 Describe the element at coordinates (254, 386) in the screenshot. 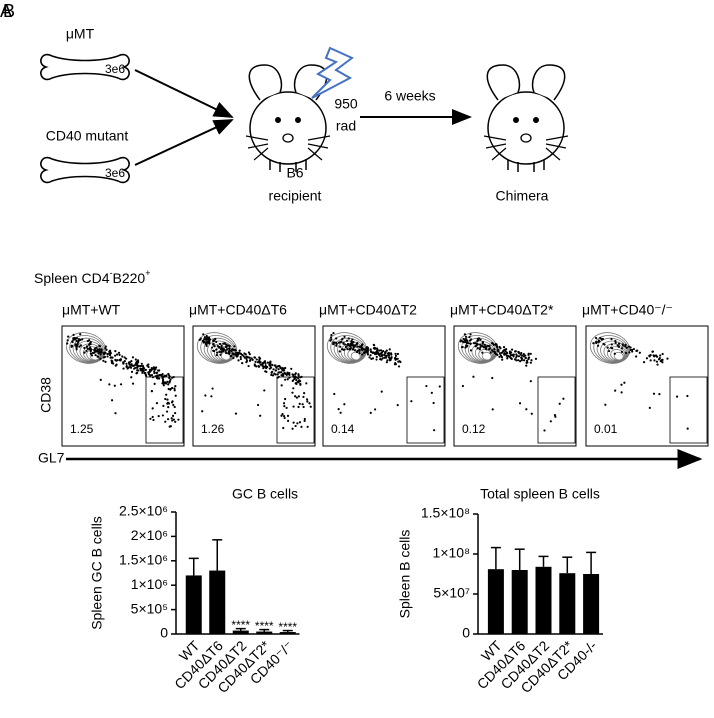

I see `plot-frame` at that location.